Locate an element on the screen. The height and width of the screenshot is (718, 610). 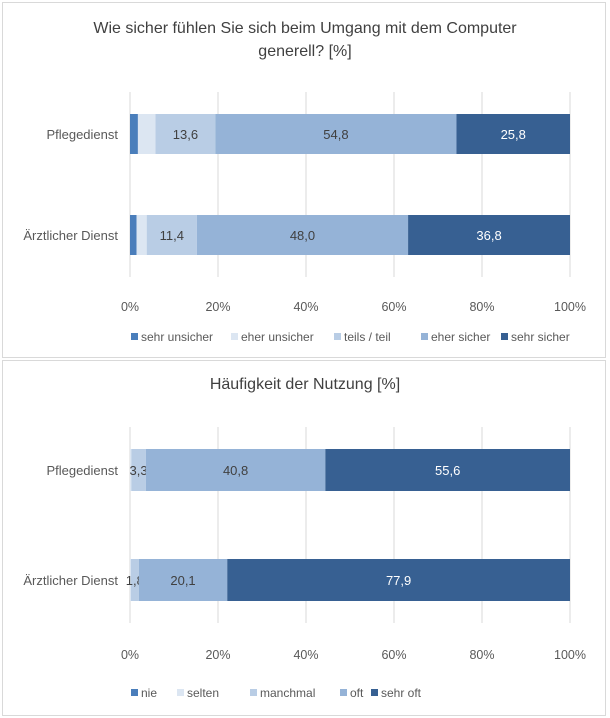
legend-label: nie is located at coordinates (149, 693).